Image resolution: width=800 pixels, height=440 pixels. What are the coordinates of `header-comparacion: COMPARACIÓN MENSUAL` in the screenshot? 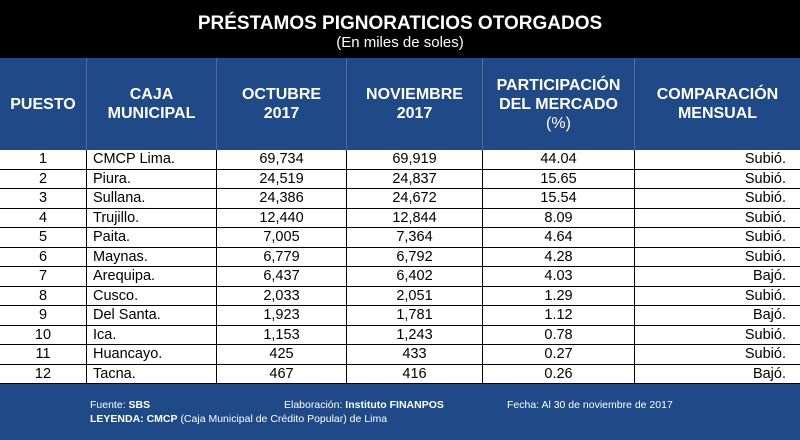 It's located at (717, 104).